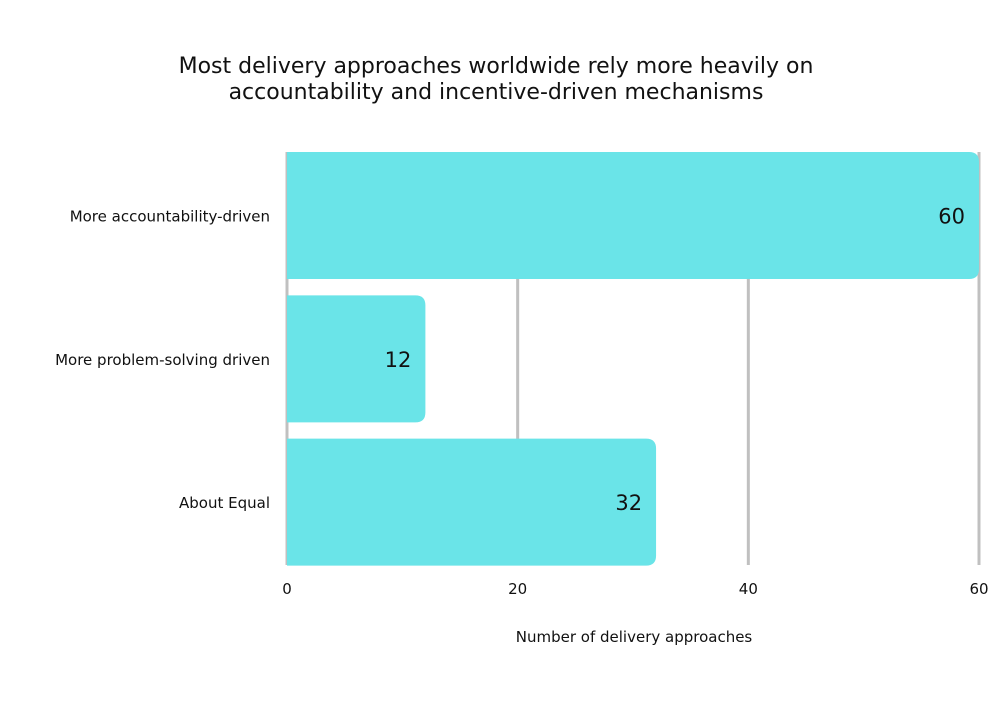 The height and width of the screenshot is (704, 1000). I want to click on data-label: 60, so click(951, 217).